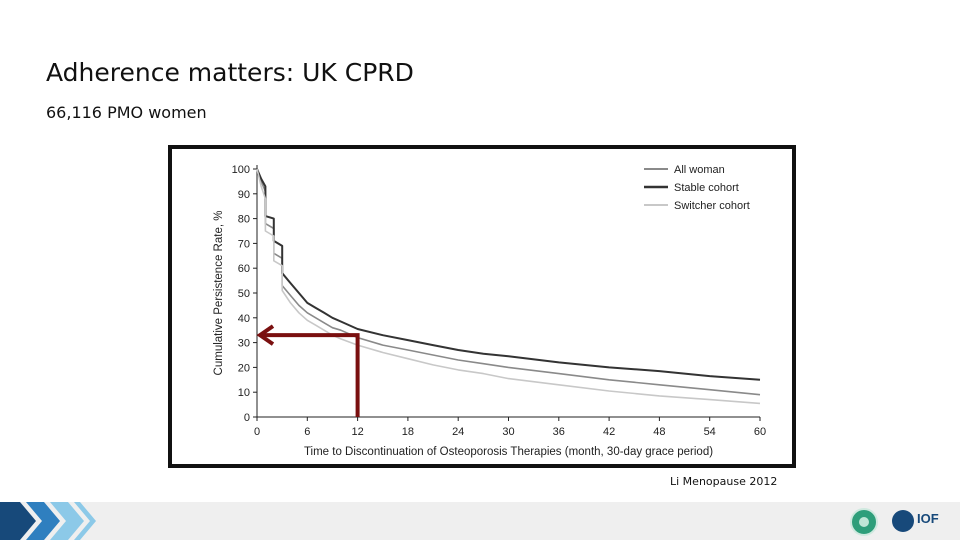 This screenshot has height=540, width=960. I want to click on x-tick-label: 30, so click(508, 432).